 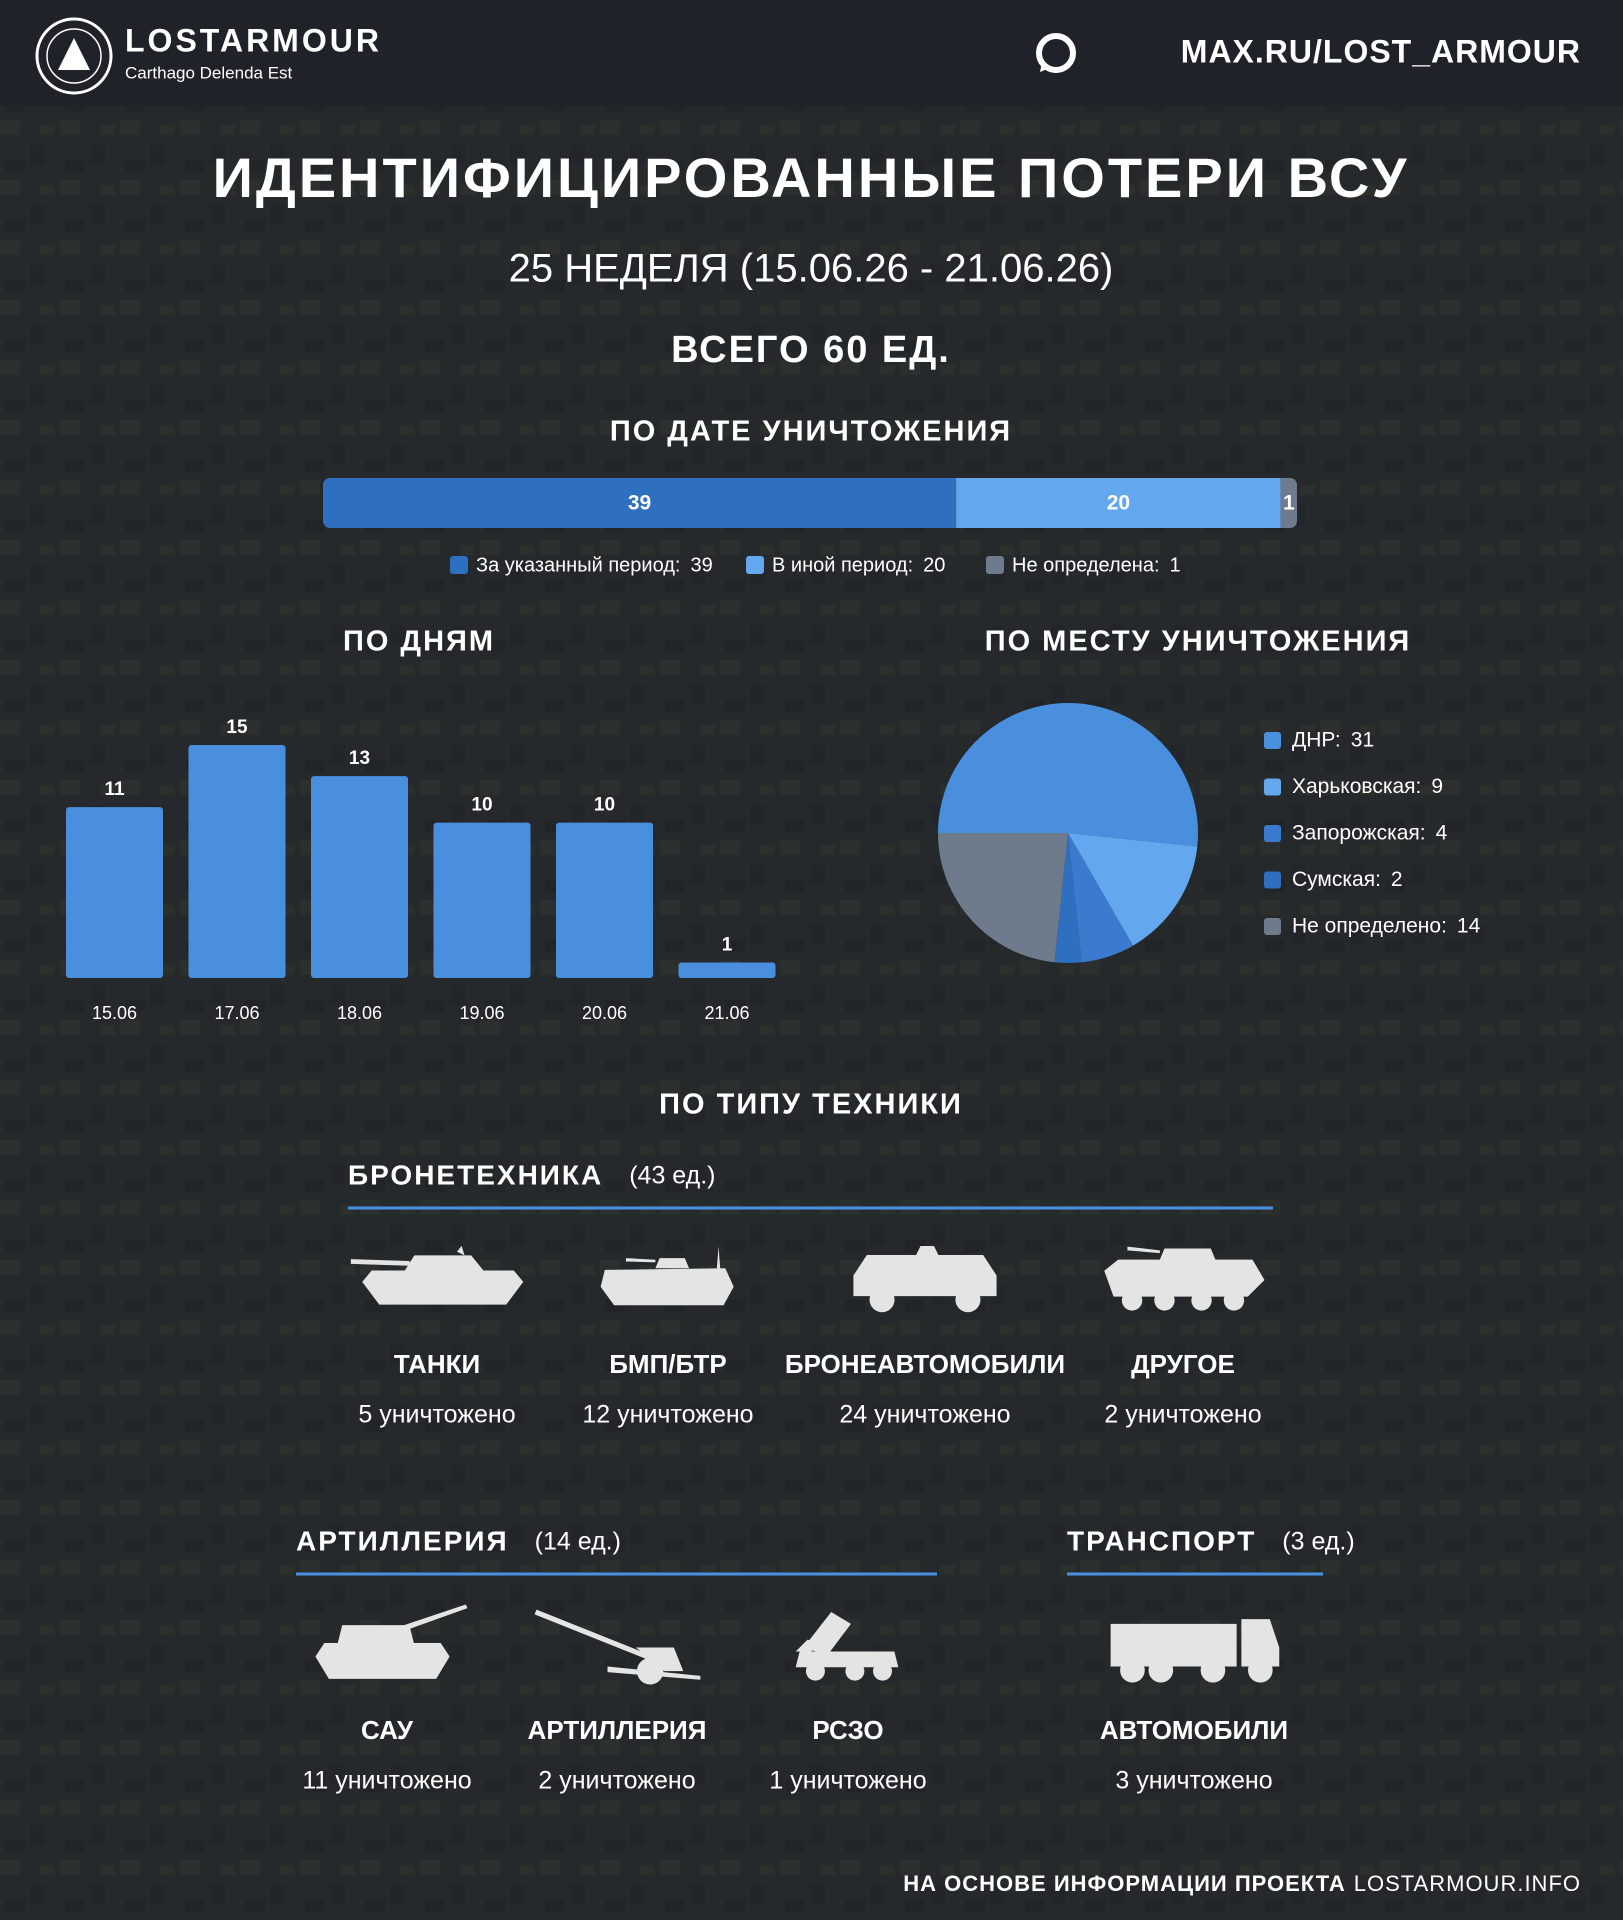 What do you see at coordinates (1056, 53) in the screenshot?
I see `link-icon` at bounding box center [1056, 53].